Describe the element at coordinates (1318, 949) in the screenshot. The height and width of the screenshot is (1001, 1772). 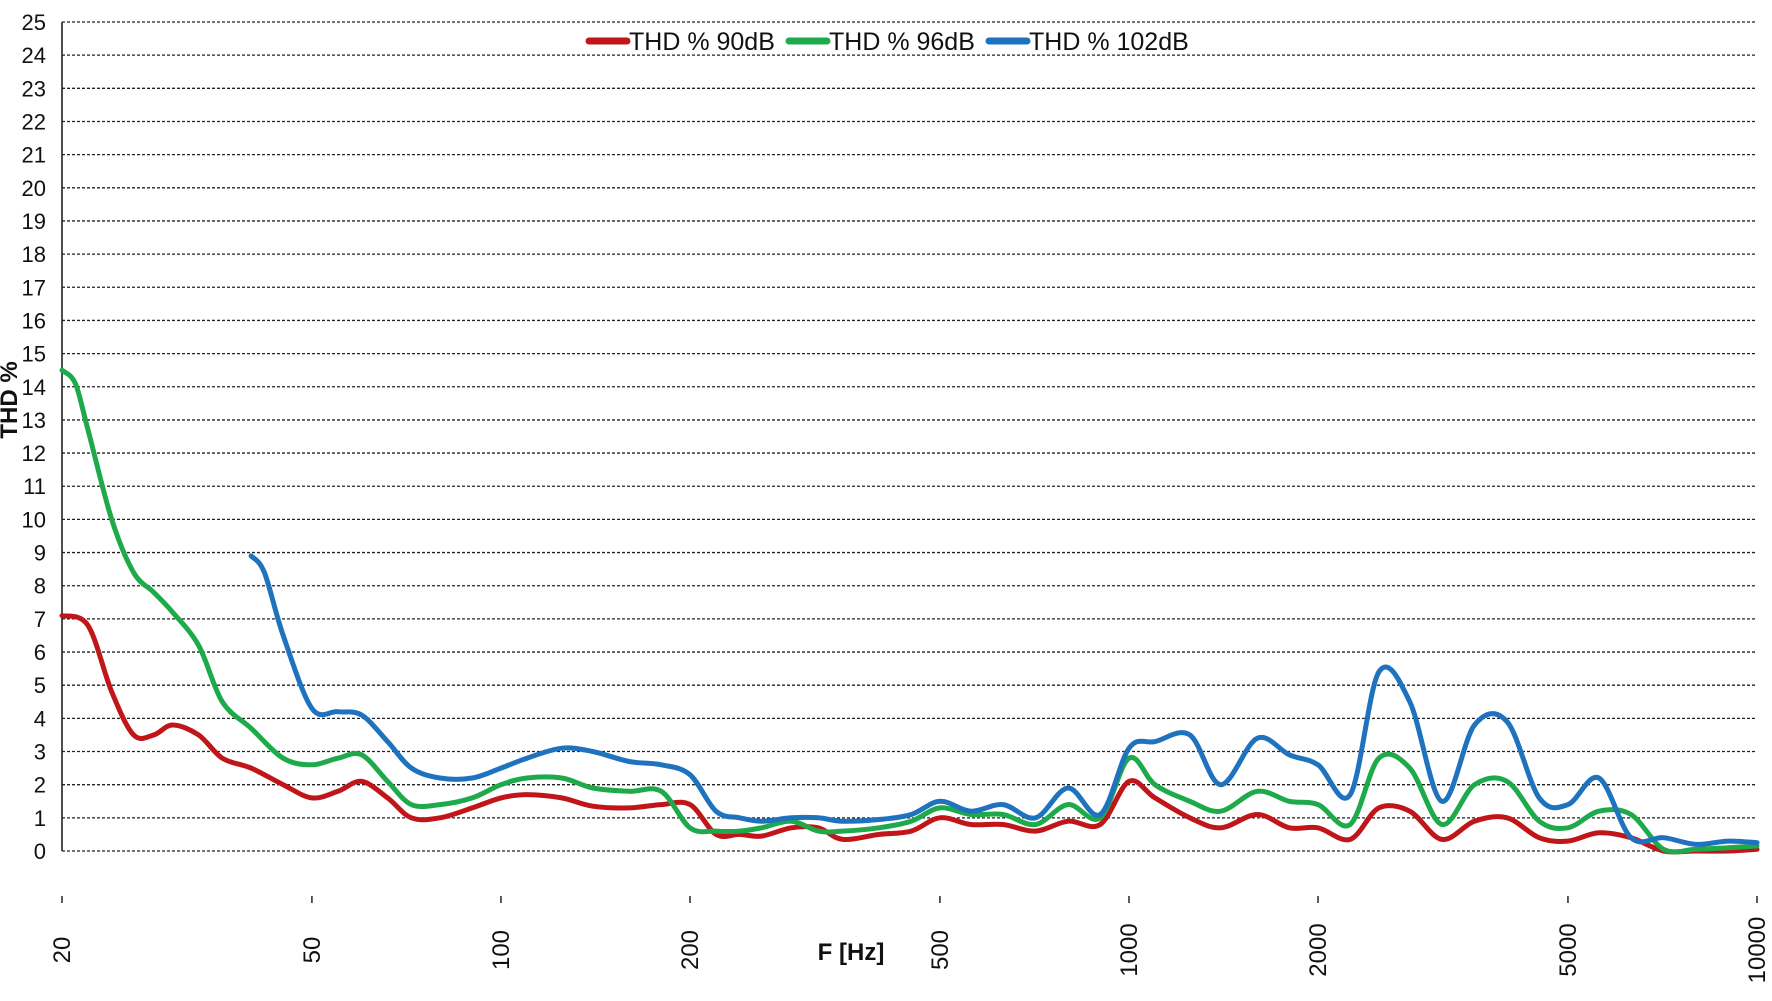
I see `x-tick-2000: 2000` at that location.